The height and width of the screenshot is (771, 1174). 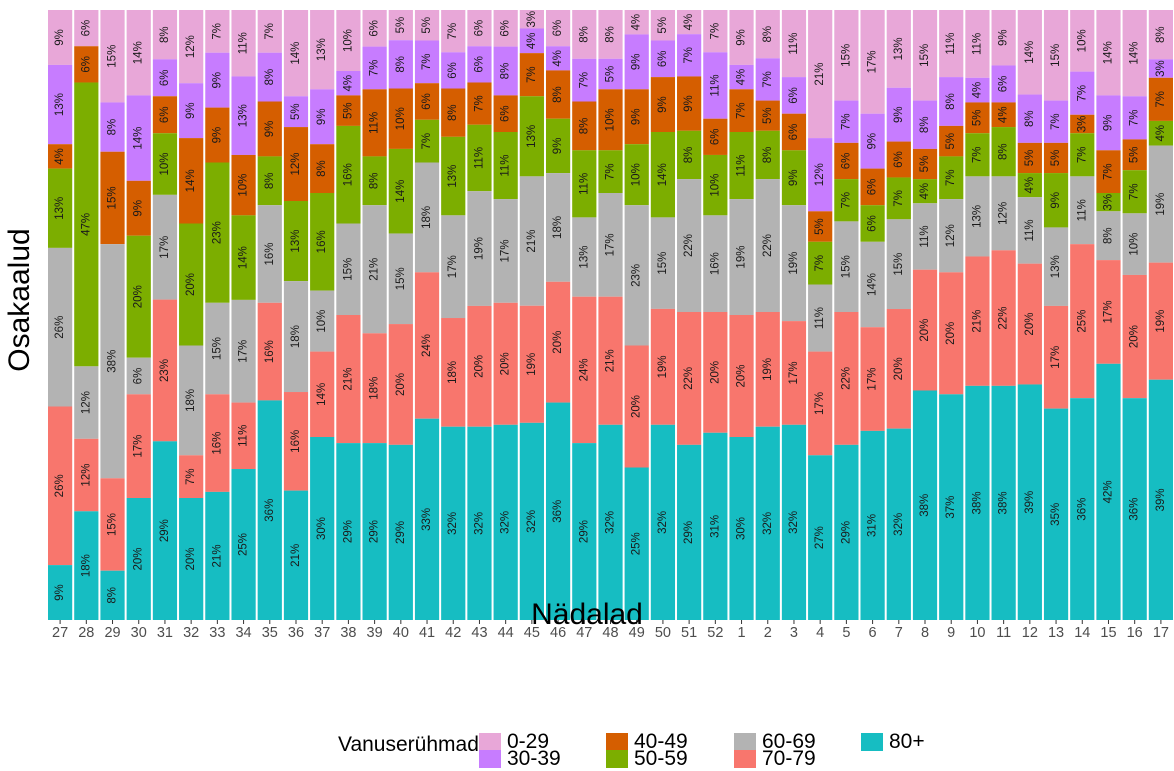 What do you see at coordinates (506, 632) in the screenshot?
I see `x-tick-label: 44` at bounding box center [506, 632].